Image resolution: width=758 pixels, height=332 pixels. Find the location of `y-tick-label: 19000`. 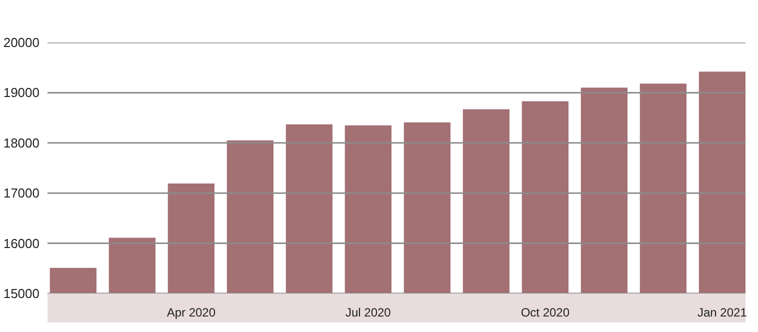

y-tick-label: 19000 is located at coordinates (21, 92).